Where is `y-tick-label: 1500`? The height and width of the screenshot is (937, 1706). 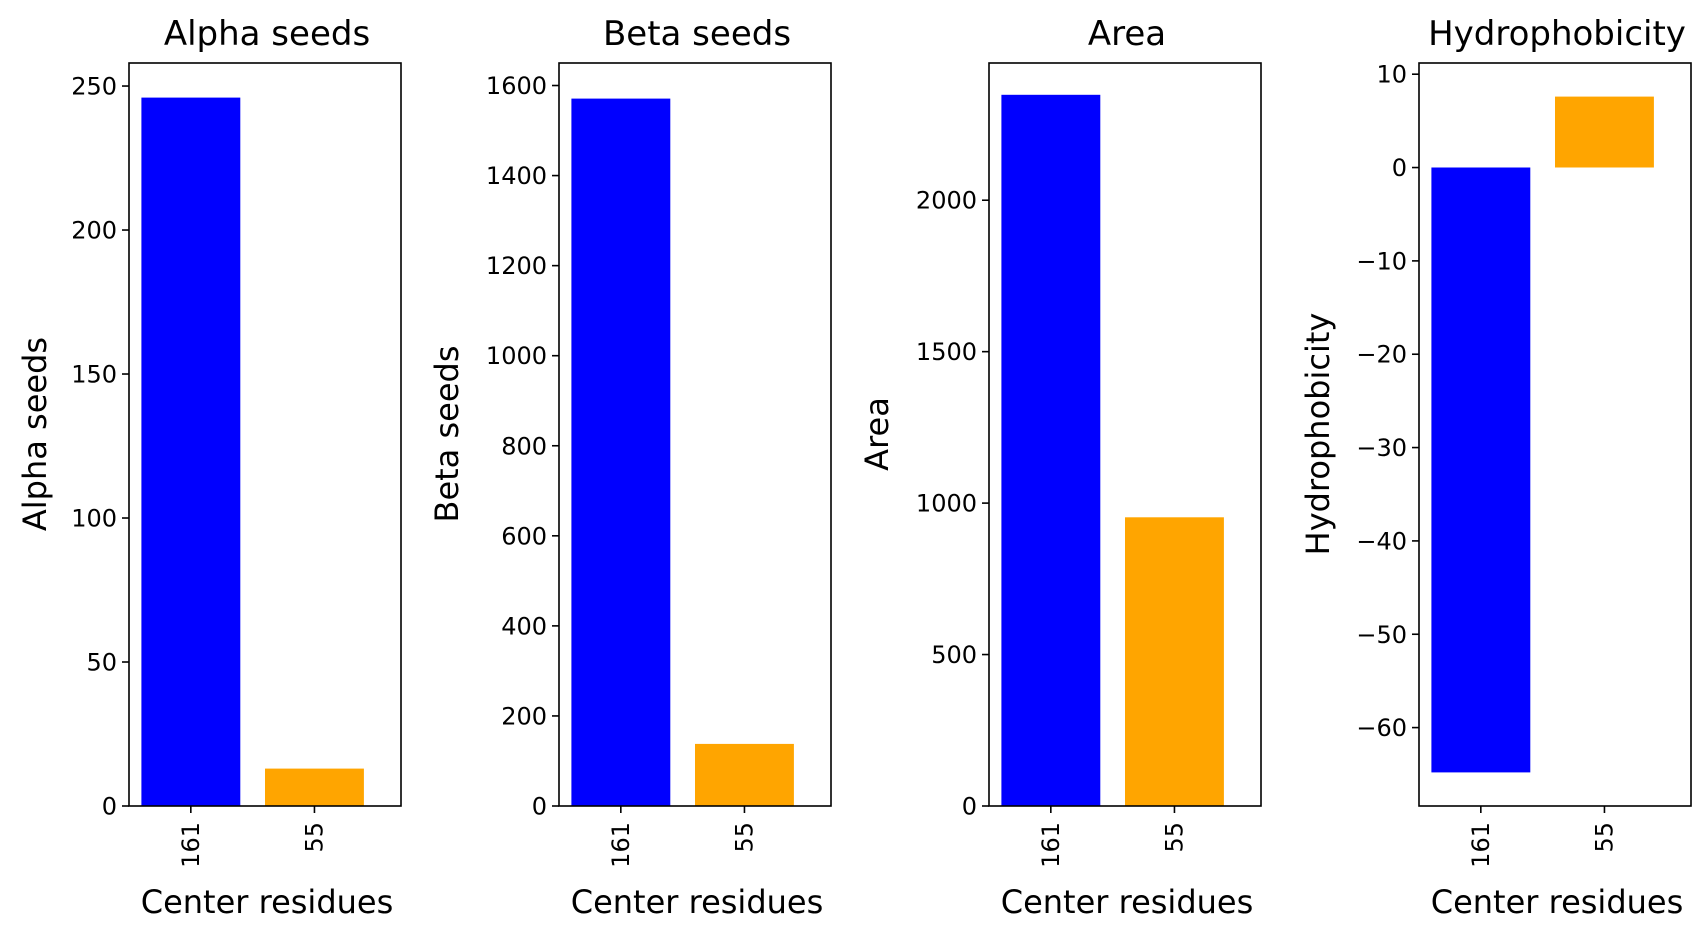
y-tick-label: 1500 is located at coordinates (946, 352).